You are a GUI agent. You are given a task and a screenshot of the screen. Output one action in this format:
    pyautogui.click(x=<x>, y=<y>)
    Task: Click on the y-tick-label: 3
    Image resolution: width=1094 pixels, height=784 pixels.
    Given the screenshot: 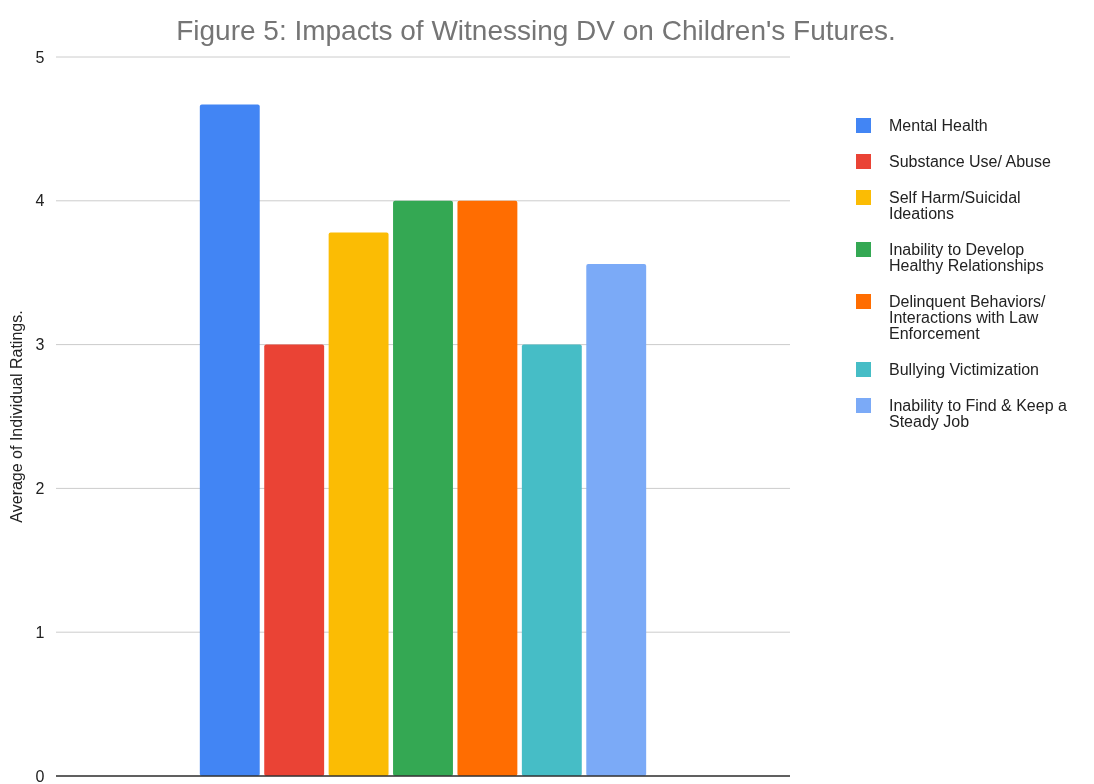 What is the action you would take?
    pyautogui.click(x=40, y=345)
    